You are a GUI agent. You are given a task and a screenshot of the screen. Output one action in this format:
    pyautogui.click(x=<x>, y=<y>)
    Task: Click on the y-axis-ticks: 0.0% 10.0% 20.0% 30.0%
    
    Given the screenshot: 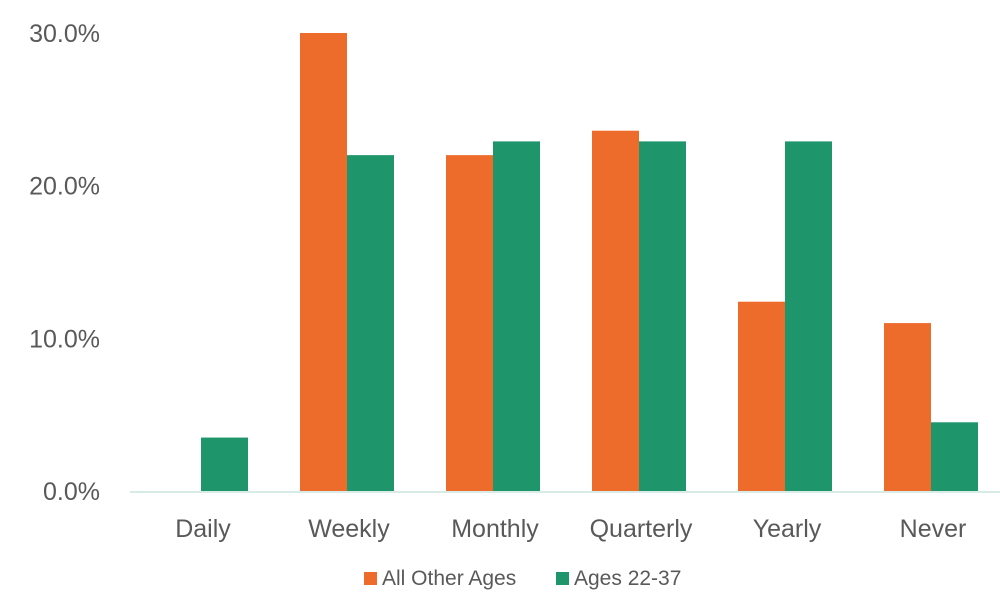 What is the action you would take?
    pyautogui.click(x=64, y=263)
    